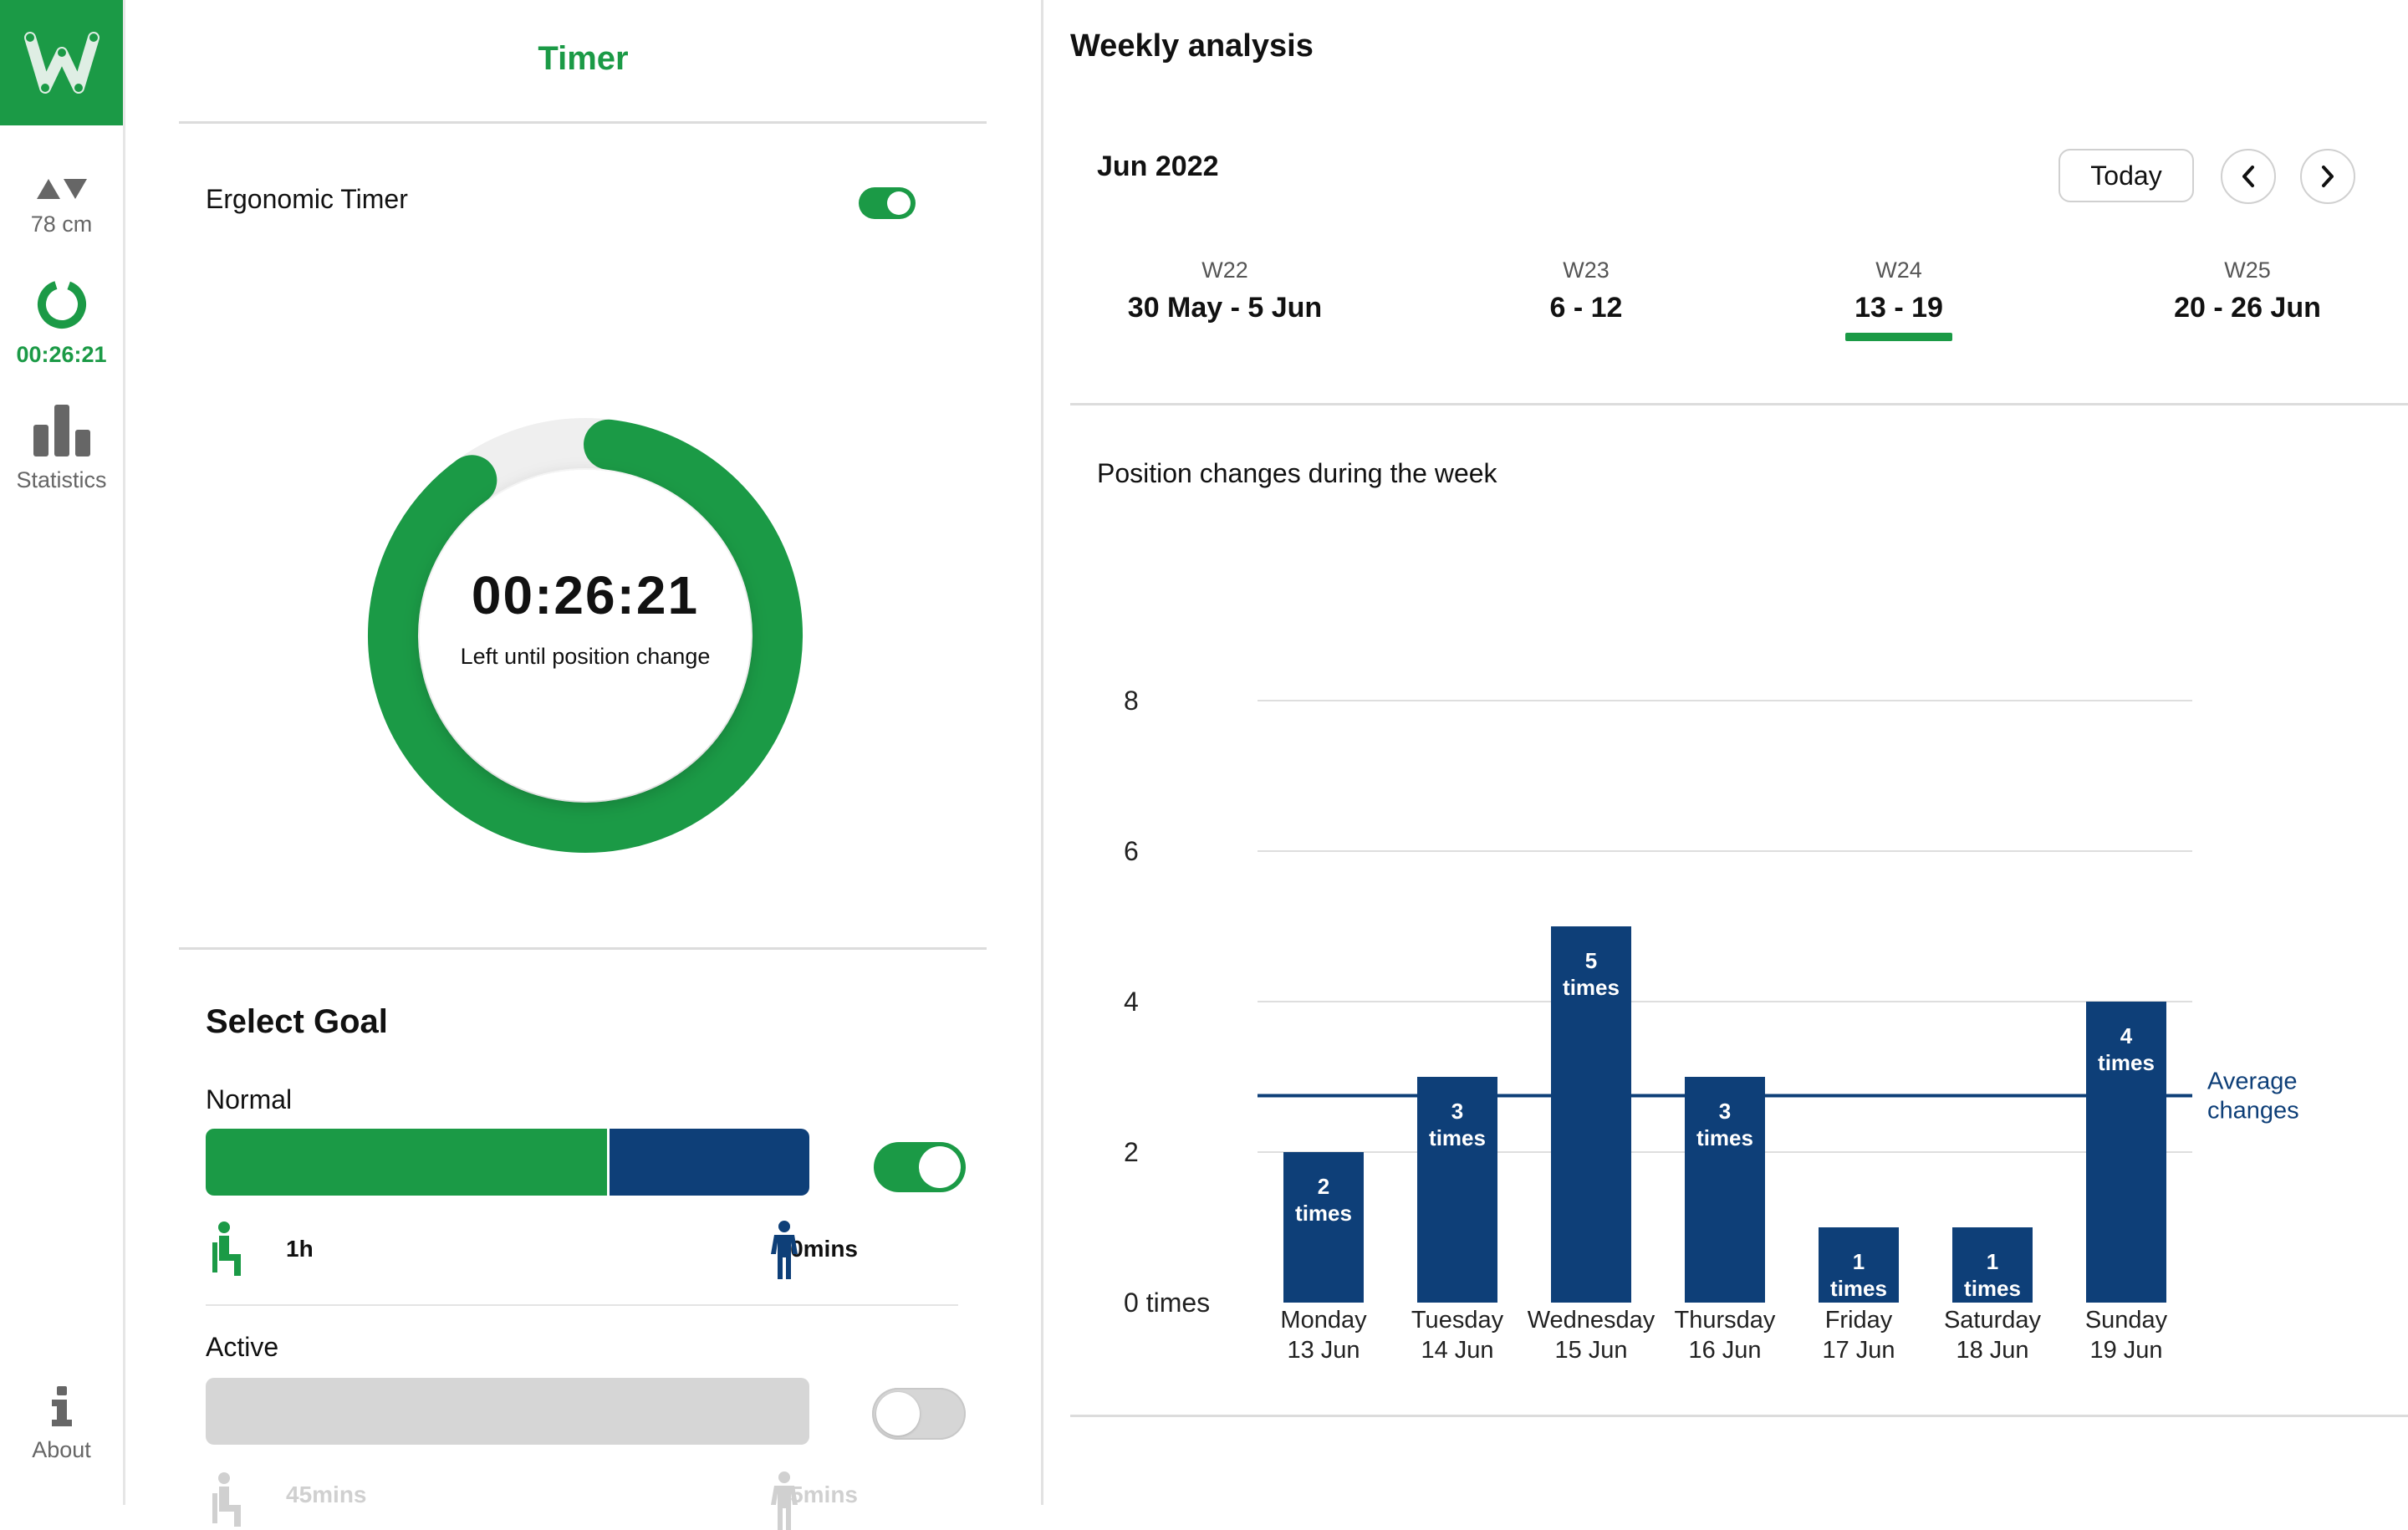 This screenshot has width=2408, height=1530. I want to click on x-tick-label: Sunday, so click(2126, 1321).